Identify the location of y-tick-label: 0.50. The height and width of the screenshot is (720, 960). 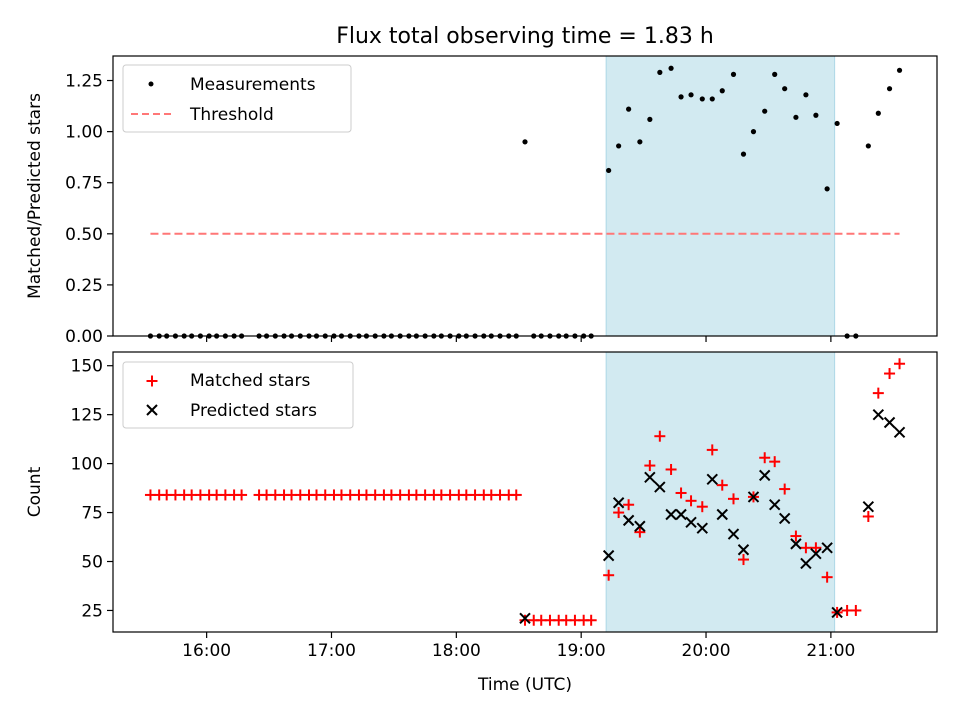
(84, 235).